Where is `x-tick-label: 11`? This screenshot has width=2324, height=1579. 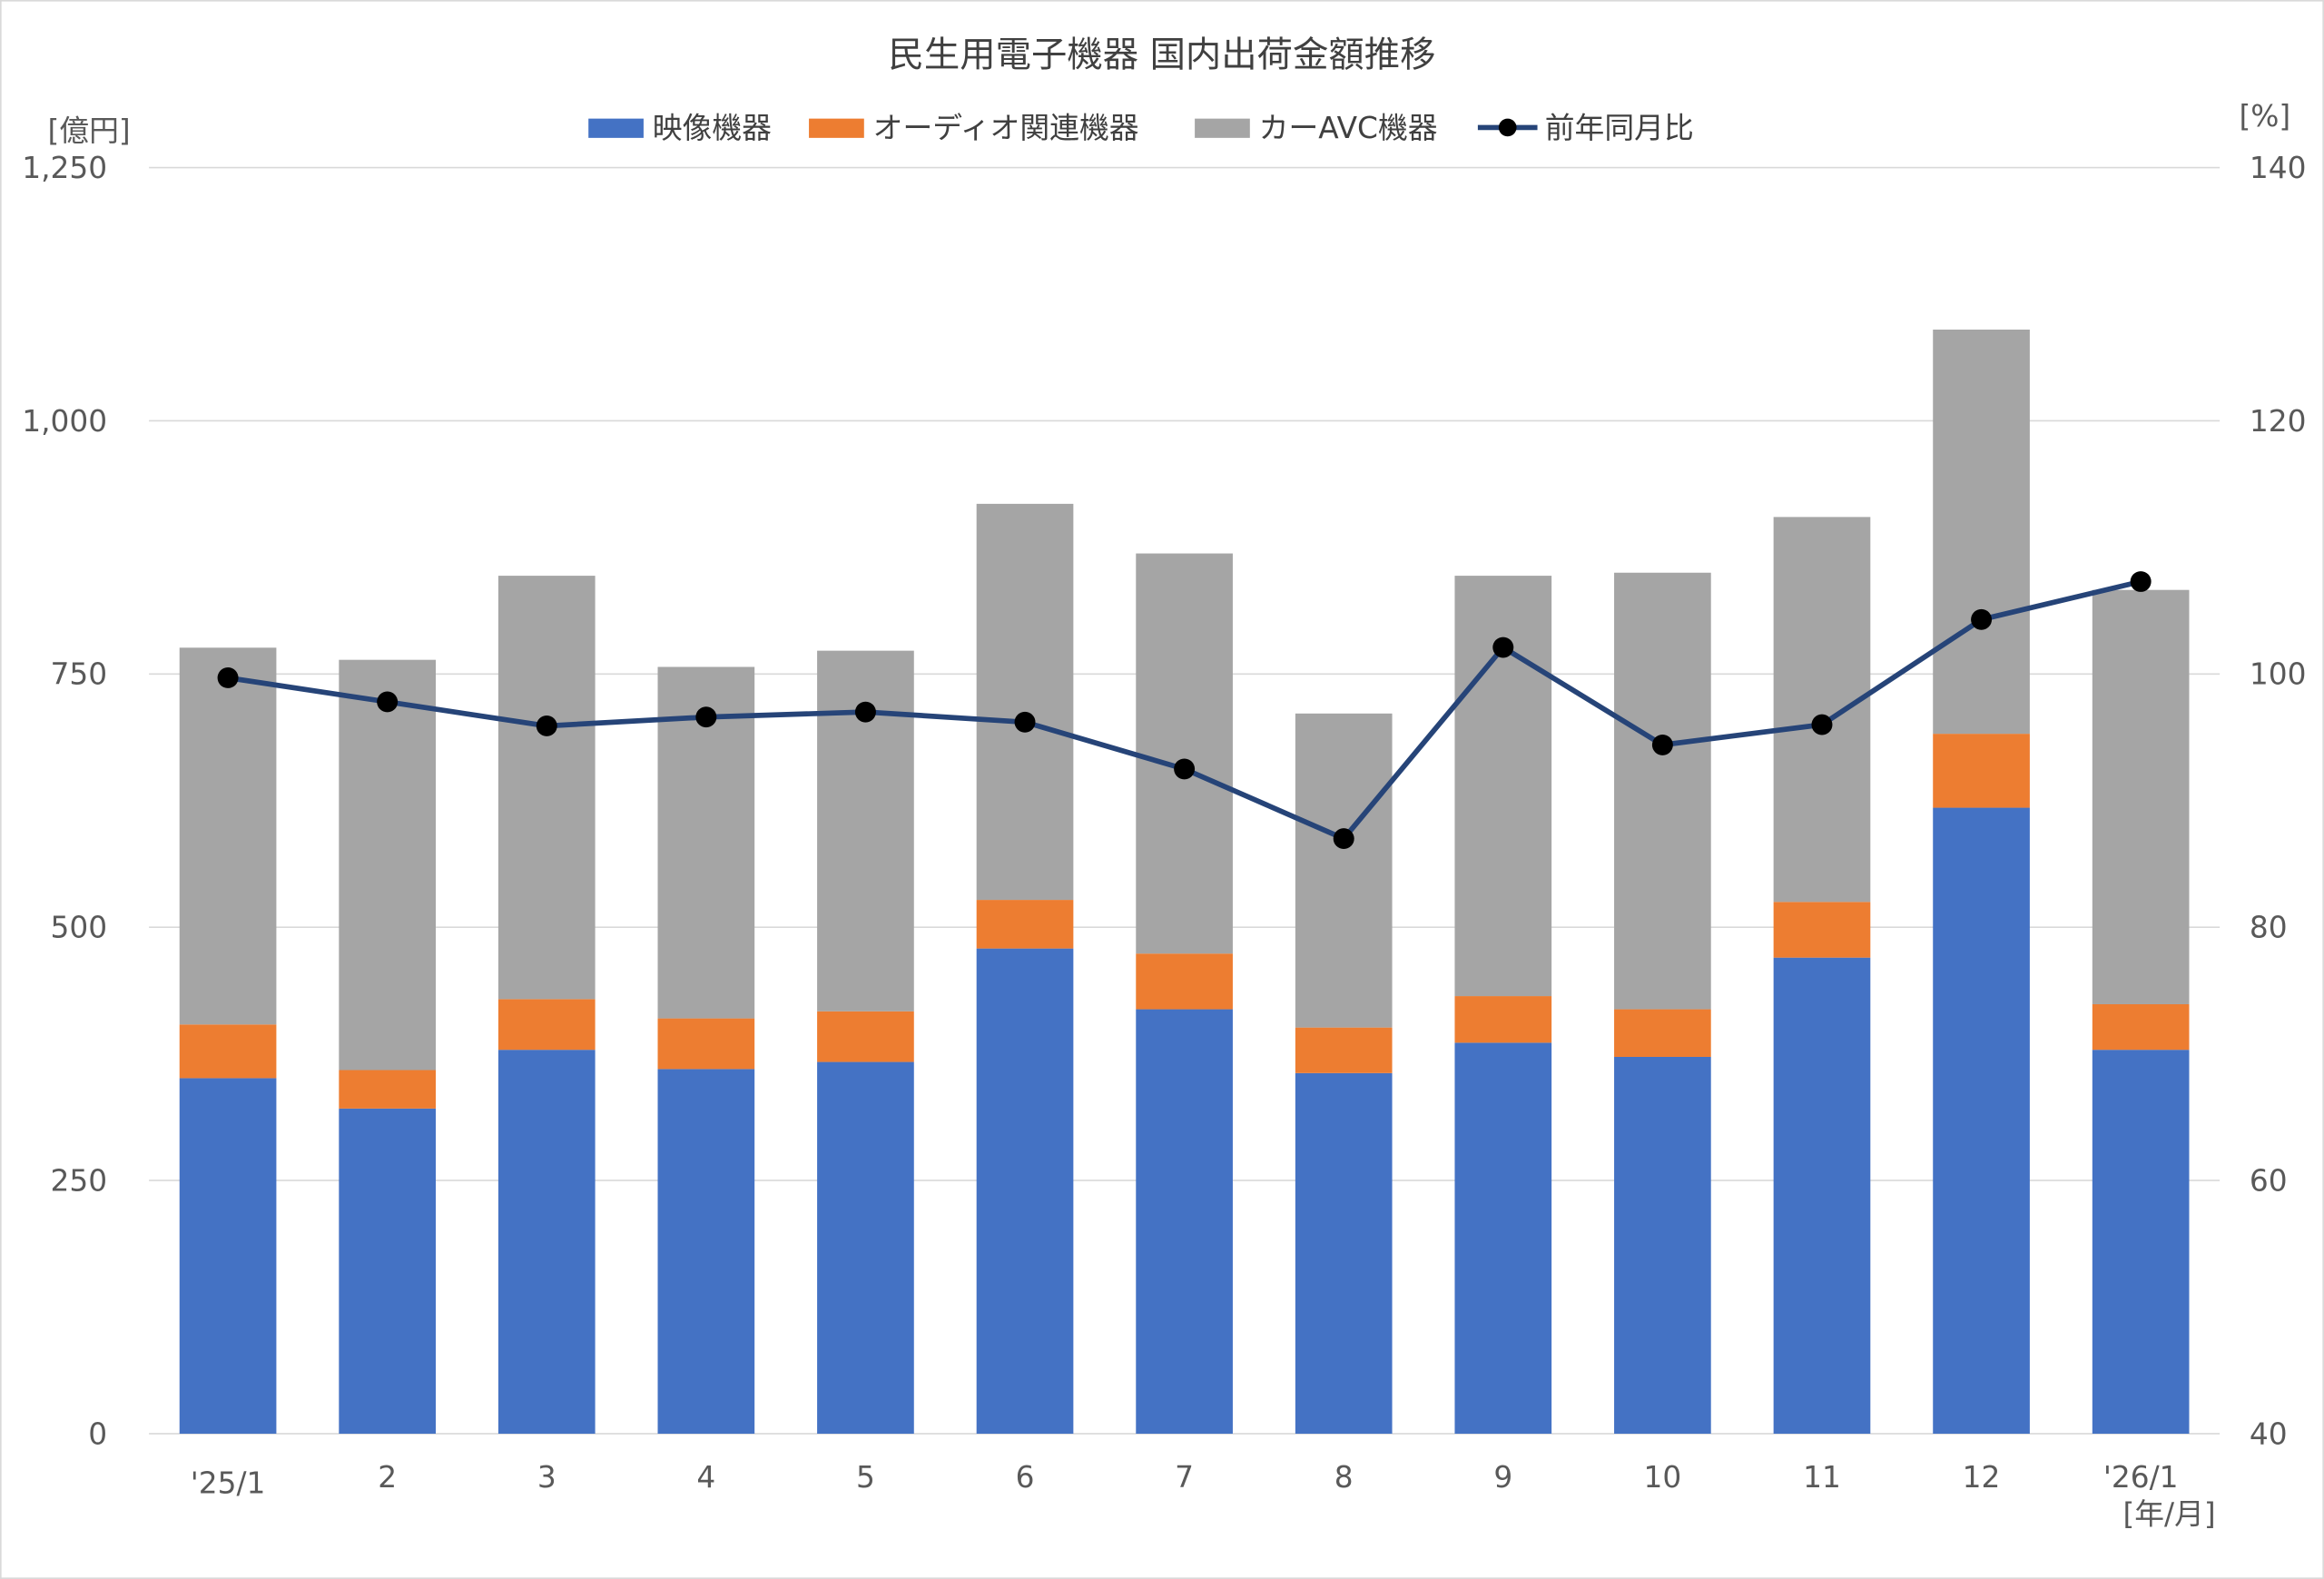 x-tick-label: 11 is located at coordinates (1822, 1478).